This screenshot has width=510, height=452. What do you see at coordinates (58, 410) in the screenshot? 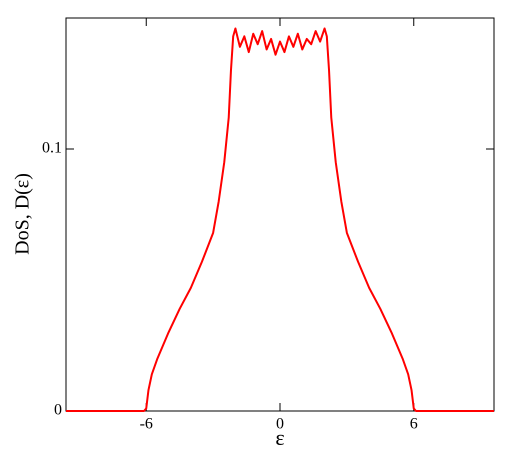
I see `y-tick-label: 0` at bounding box center [58, 410].